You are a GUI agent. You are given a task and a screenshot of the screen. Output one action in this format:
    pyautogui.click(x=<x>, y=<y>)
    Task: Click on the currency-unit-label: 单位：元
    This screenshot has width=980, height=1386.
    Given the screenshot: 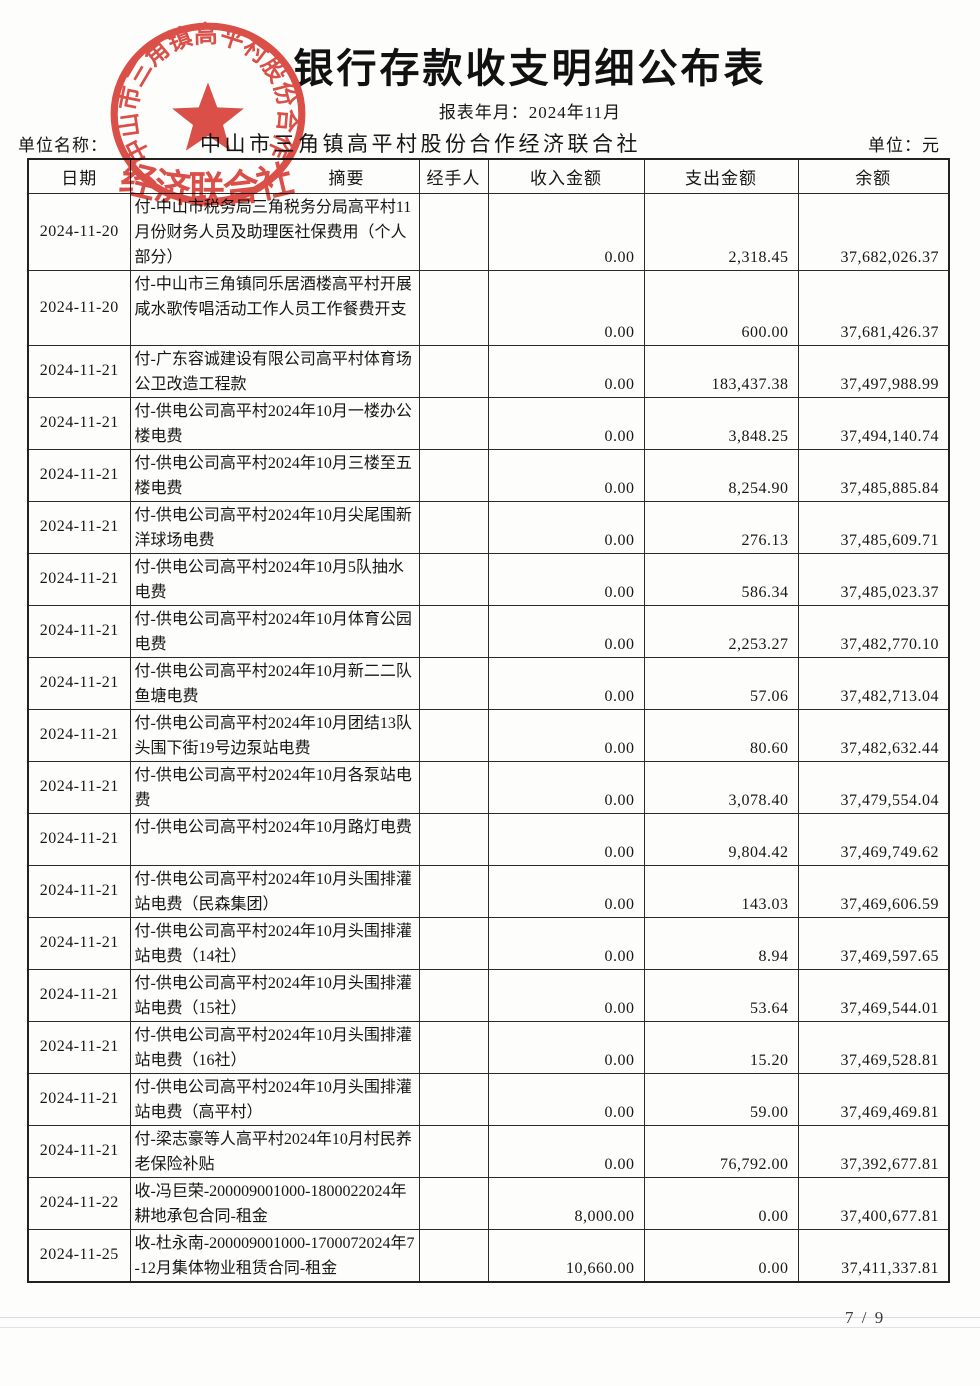 What is the action you would take?
    pyautogui.click(x=904, y=145)
    